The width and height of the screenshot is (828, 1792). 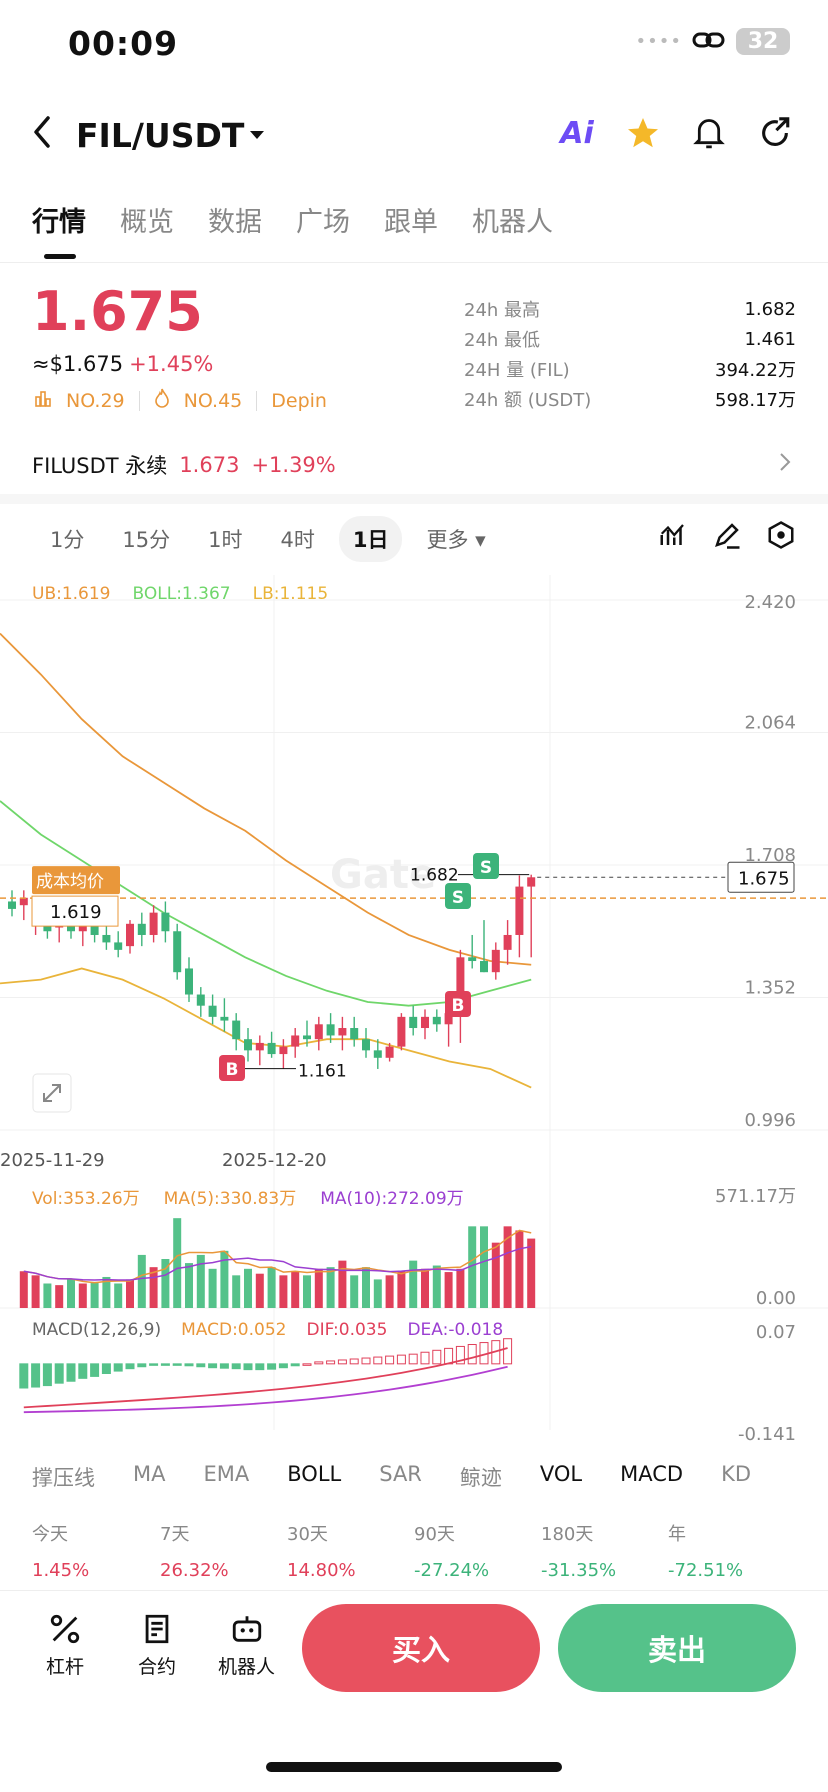 What do you see at coordinates (160, 135) in the screenshot?
I see `pair-title: FIL/USDT` at bounding box center [160, 135].